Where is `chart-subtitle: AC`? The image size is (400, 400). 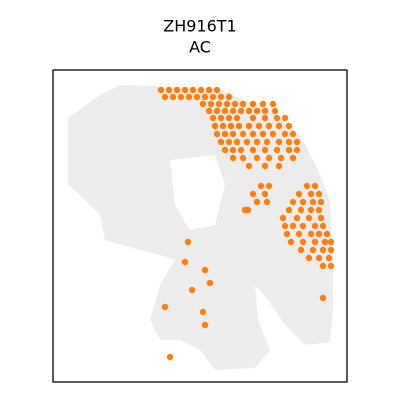
chart-subtitle: AC is located at coordinates (200, 47).